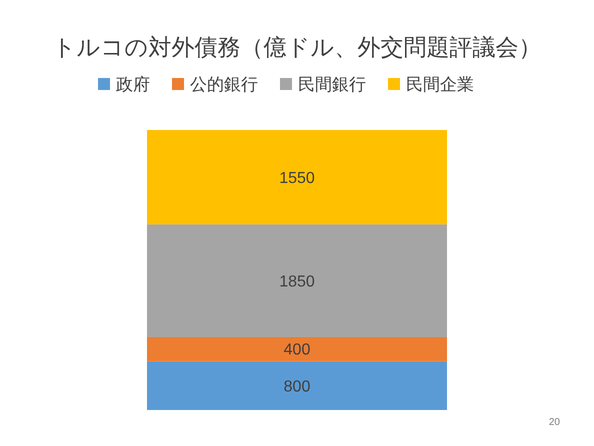 The height and width of the screenshot is (446, 594). What do you see at coordinates (554, 422) in the screenshot?
I see `text: 20` at bounding box center [554, 422].